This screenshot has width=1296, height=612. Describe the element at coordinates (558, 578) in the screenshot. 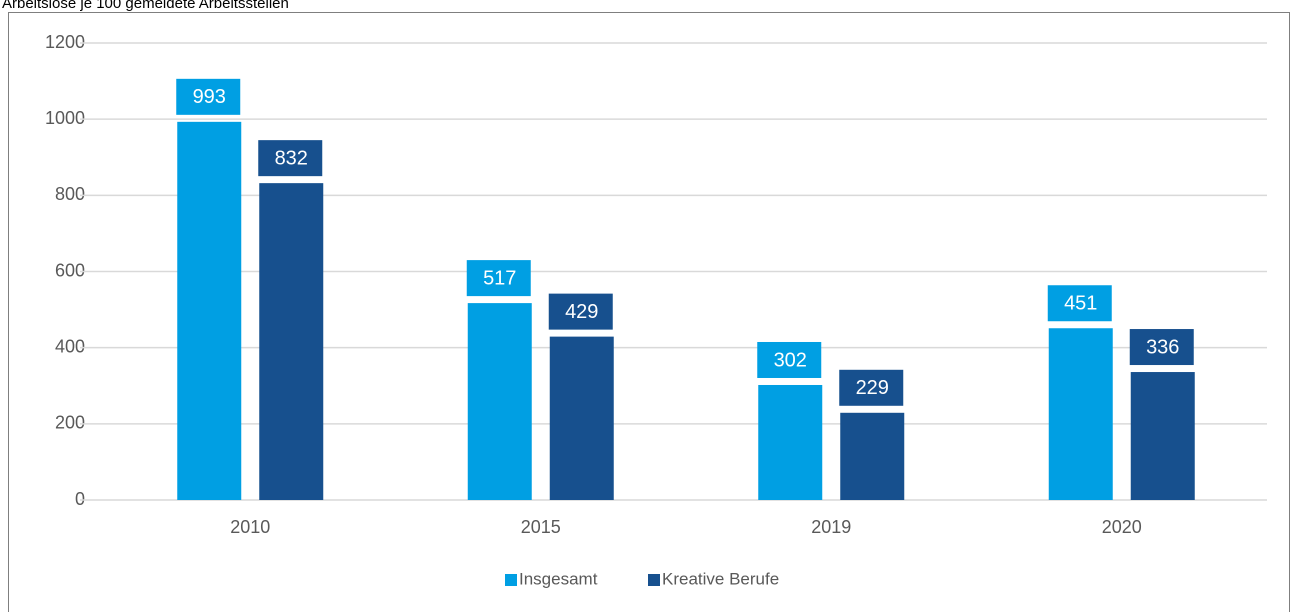

I see `legend-label: Insgesamt` at that location.